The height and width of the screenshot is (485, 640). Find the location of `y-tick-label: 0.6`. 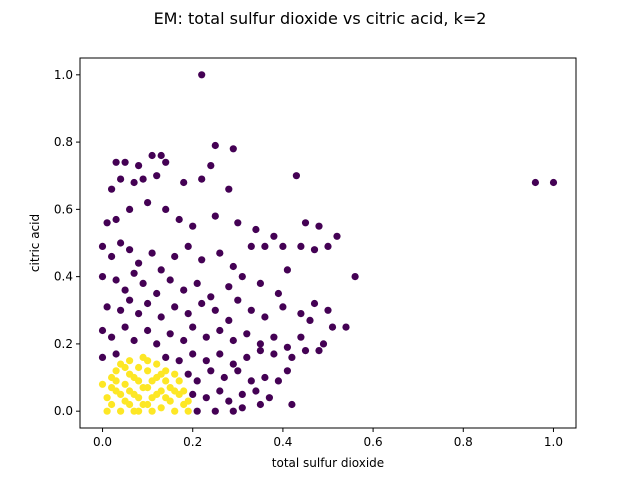

y-tick-label: 0.6 is located at coordinates (63, 209).